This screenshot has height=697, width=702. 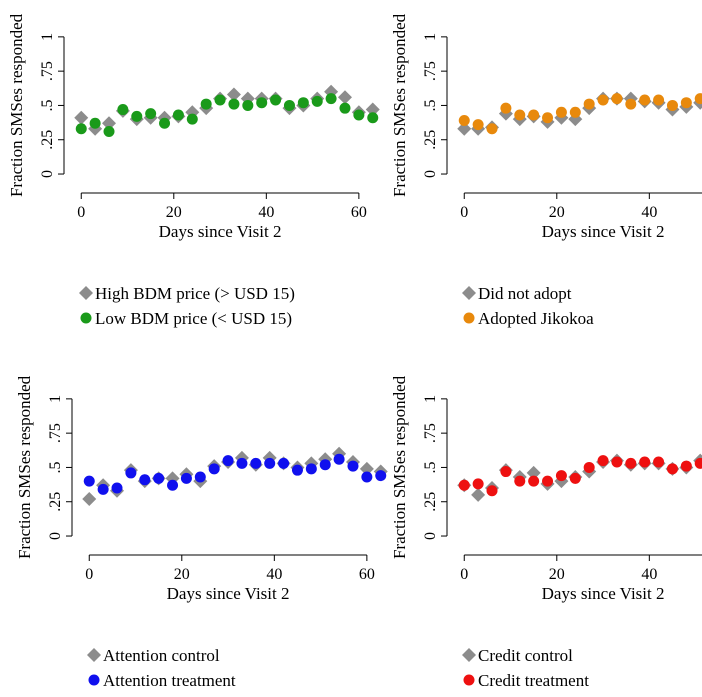 I want to click on legend-label: Low BDM price (< USD 15), so click(x=193, y=318).